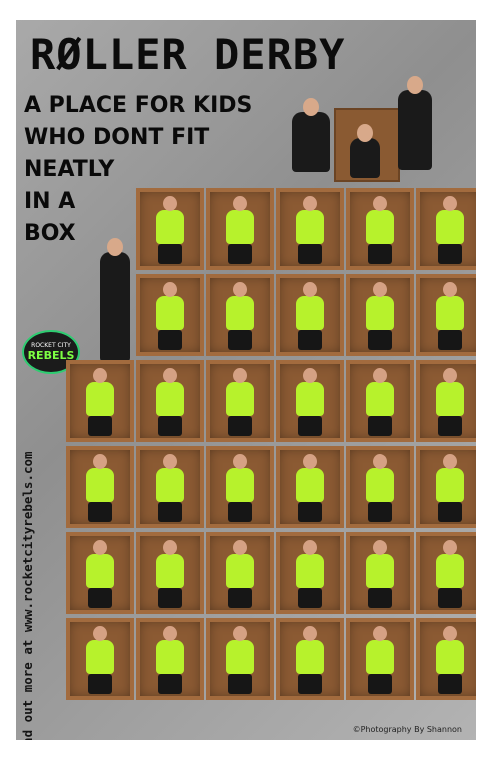  Describe the element at coordinates (50, 201) in the screenshot. I see `tagline-line: IN A` at that location.